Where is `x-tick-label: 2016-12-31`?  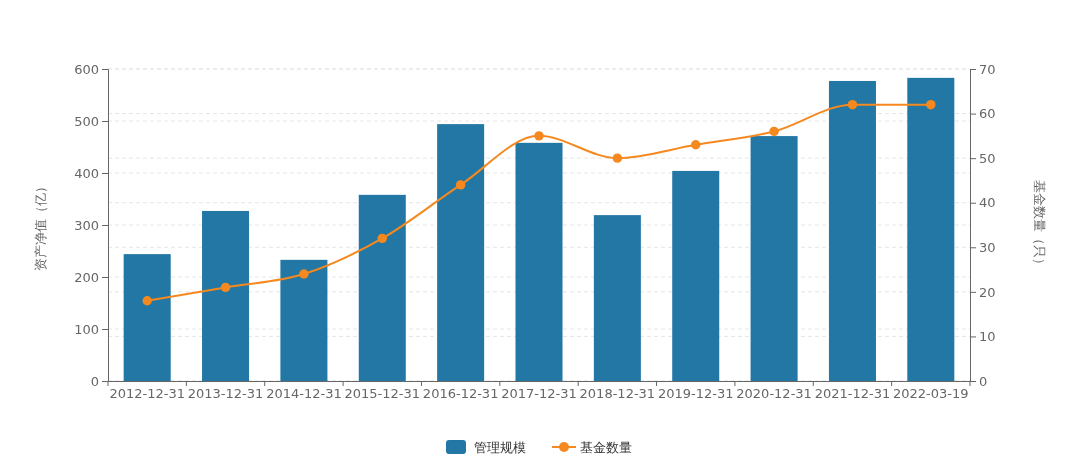 x-tick-label: 2016-12-31 is located at coordinates (460, 394).